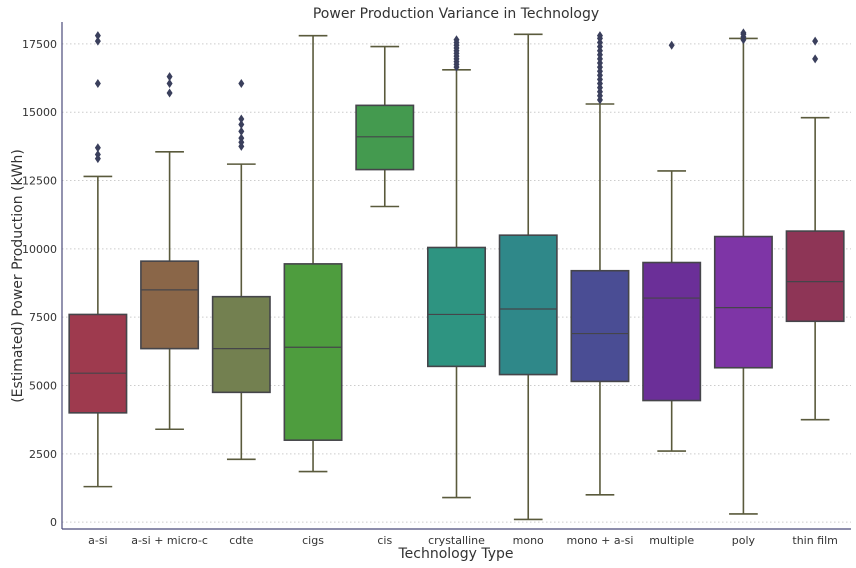 The image size is (856, 568). I want to click on chart-title: Power Production Variance in Technology, so click(456, 14).